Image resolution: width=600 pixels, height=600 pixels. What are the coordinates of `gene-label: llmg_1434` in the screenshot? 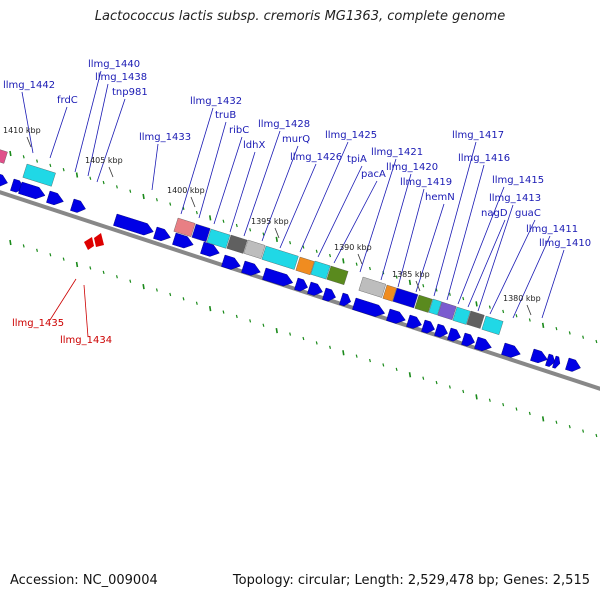 It's located at (86, 340).